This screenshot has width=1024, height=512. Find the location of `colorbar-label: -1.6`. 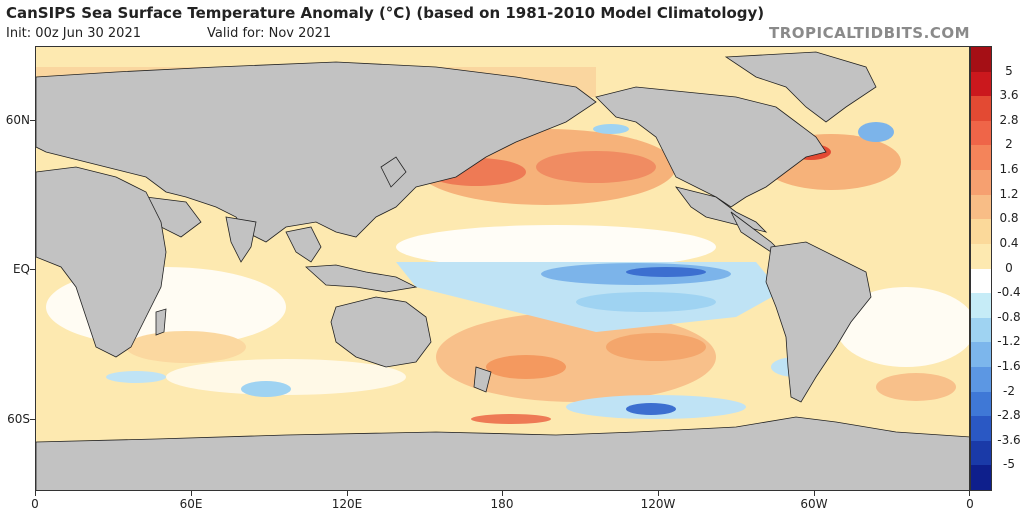

colorbar-label: -1.6 is located at coordinates (1009, 365).